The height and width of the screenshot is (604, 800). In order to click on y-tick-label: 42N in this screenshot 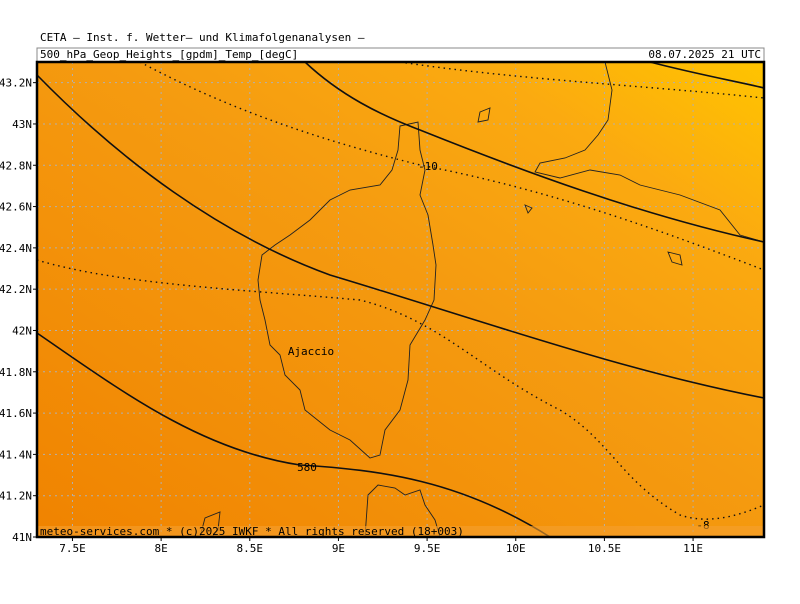, I will do `click(22, 330)`.